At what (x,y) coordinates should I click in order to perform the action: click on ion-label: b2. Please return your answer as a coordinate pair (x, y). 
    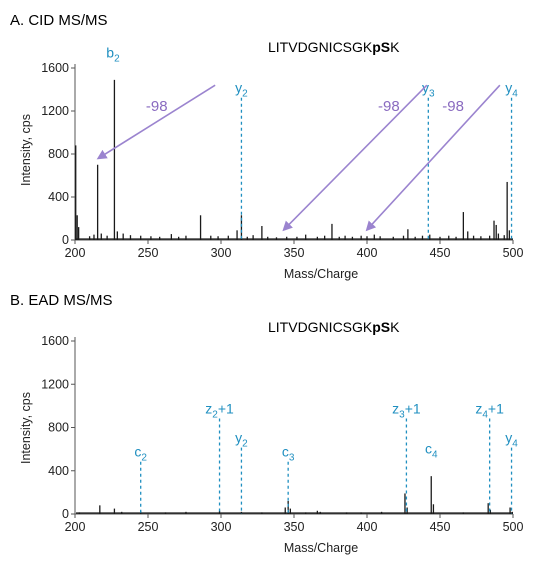
    Looking at the image, I should click on (113, 54).